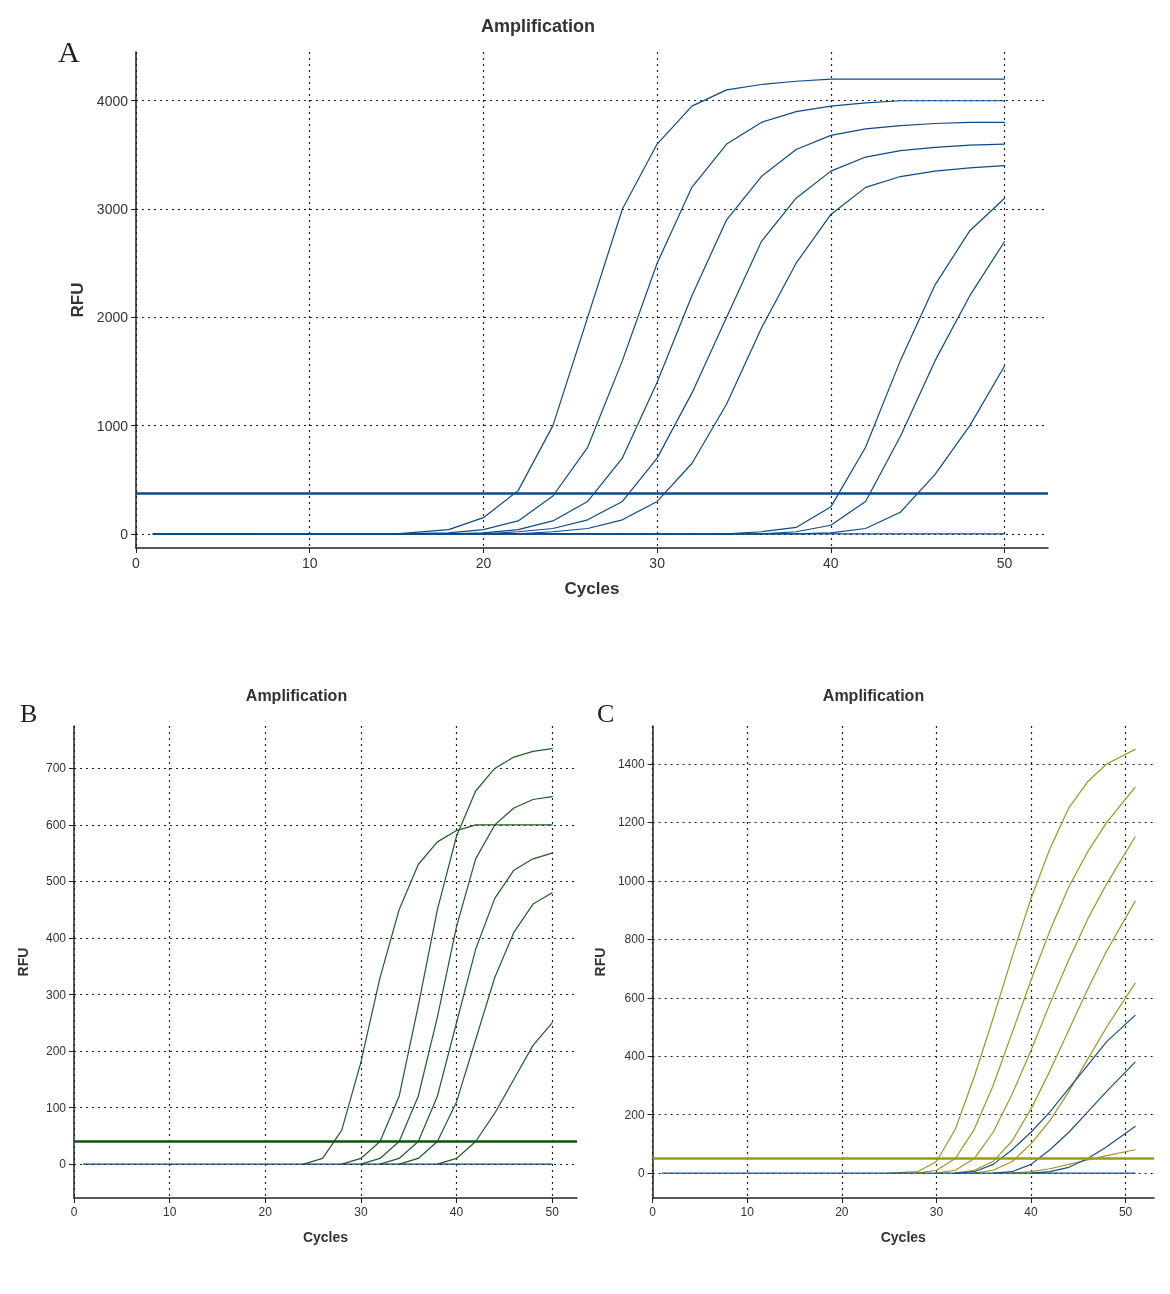  What do you see at coordinates (634, 939) in the screenshot?
I see `y-tick-label: 800` at bounding box center [634, 939].